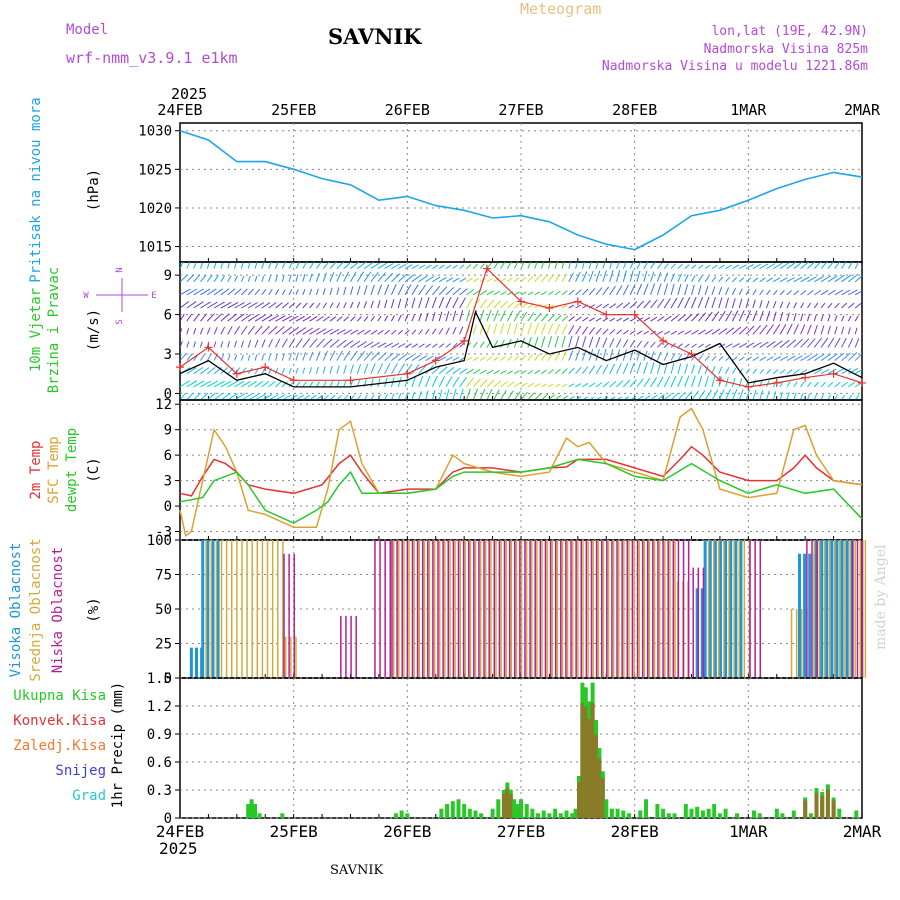  What do you see at coordinates (159, 735) in the screenshot?
I see `precip-ytick-label: 0.9` at bounding box center [159, 735].